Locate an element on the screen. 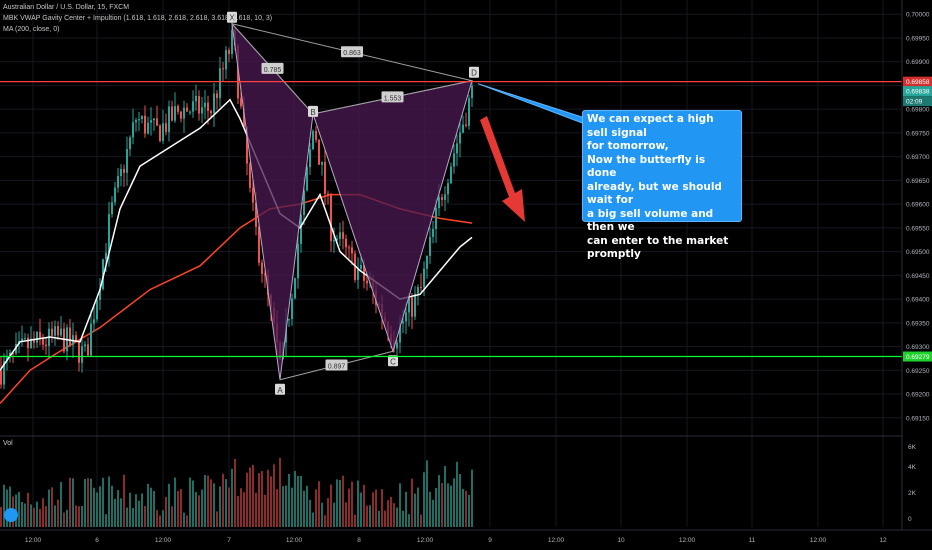 The height and width of the screenshot is (550, 932). time-tick-label: 12:00 is located at coordinates (33, 540).